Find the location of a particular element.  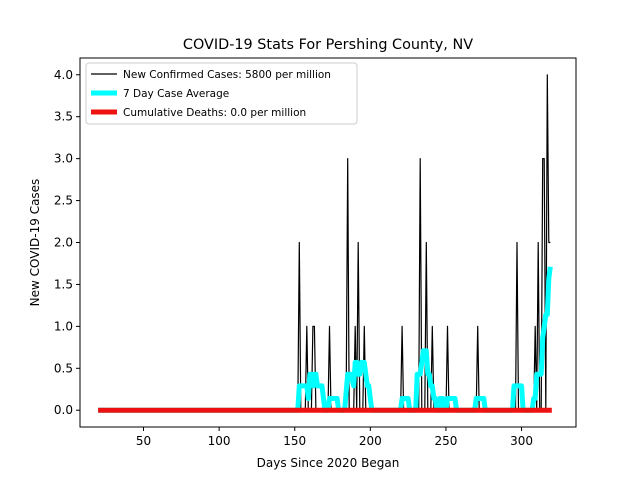

y-tick-label: 0.5 is located at coordinates (63, 368).